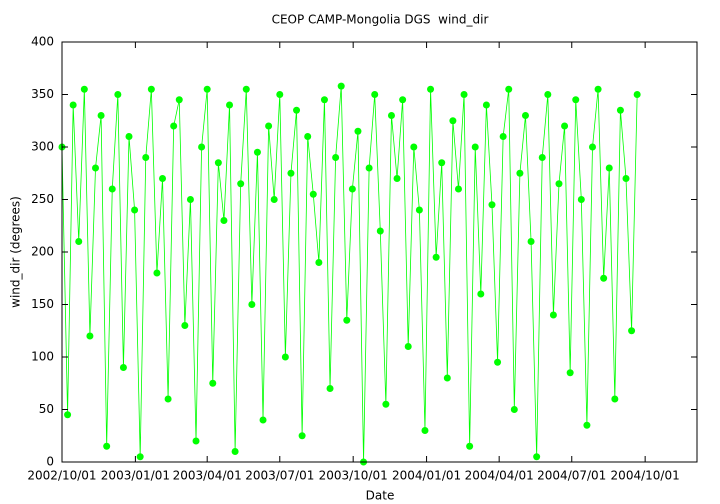 This screenshot has height=504, width=720. Describe the element at coordinates (380, 496) in the screenshot. I see `x-axis-label: Date` at that location.